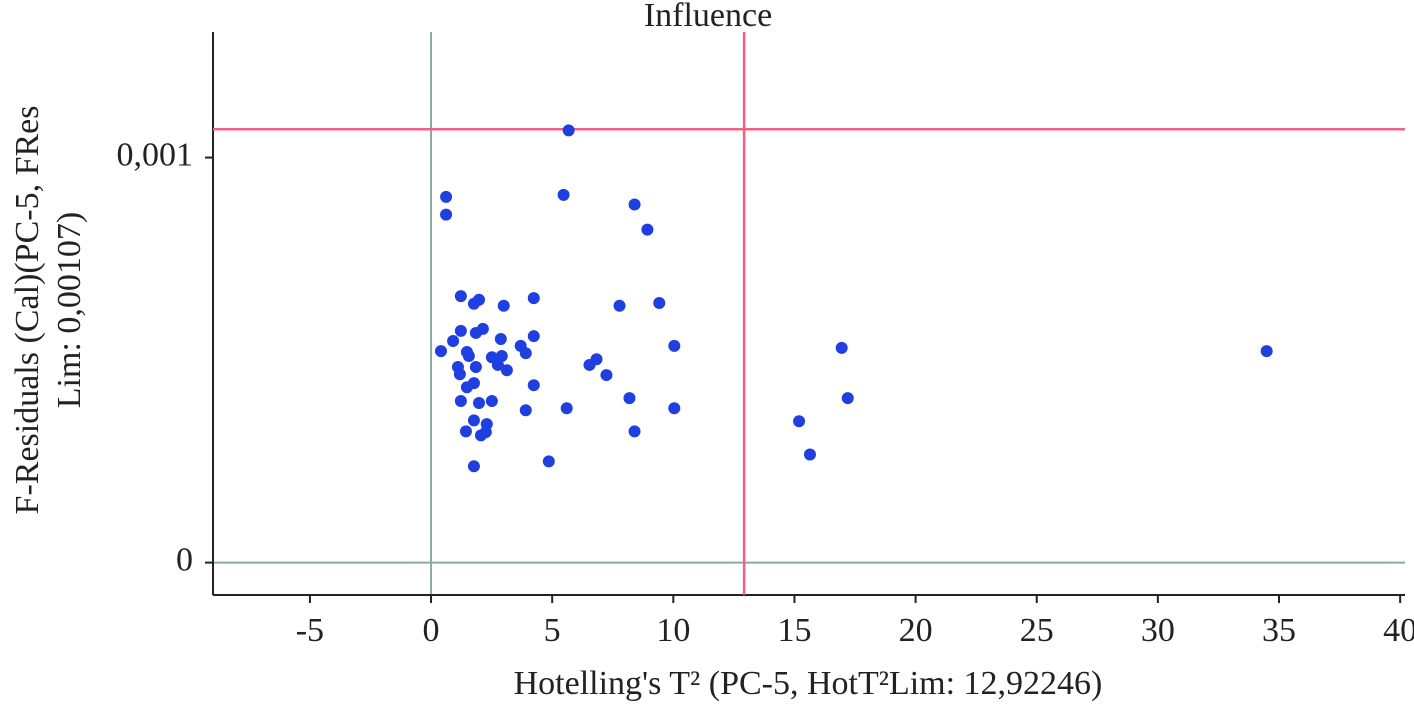  What do you see at coordinates (1158, 630) in the screenshot?
I see `x-tick-label: 30` at bounding box center [1158, 630].